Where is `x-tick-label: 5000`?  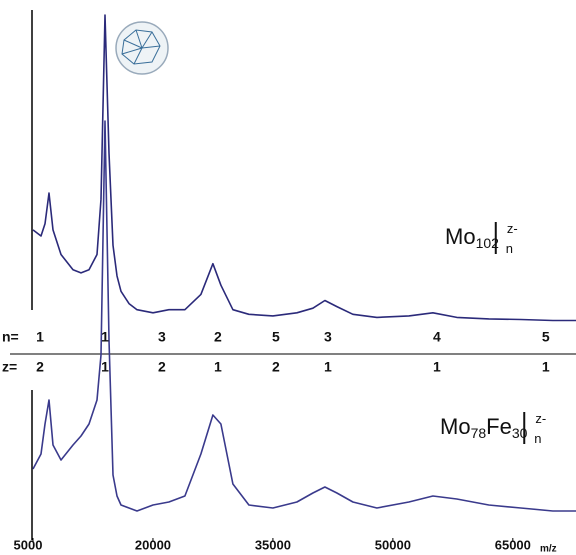 x-tick-label: 5000 is located at coordinates (28, 544).